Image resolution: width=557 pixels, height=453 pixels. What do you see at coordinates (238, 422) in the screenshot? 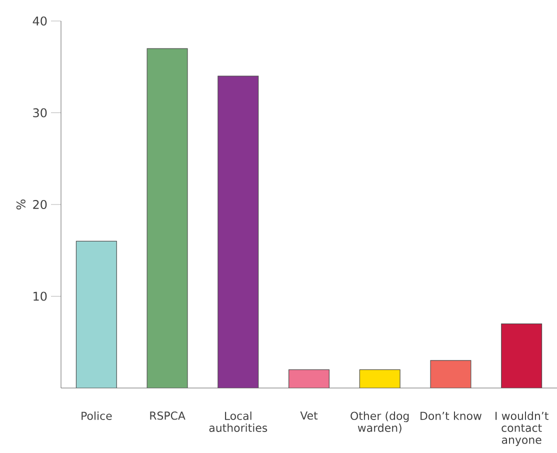
I see `x-tick-label: Local authorities` at bounding box center [238, 422].